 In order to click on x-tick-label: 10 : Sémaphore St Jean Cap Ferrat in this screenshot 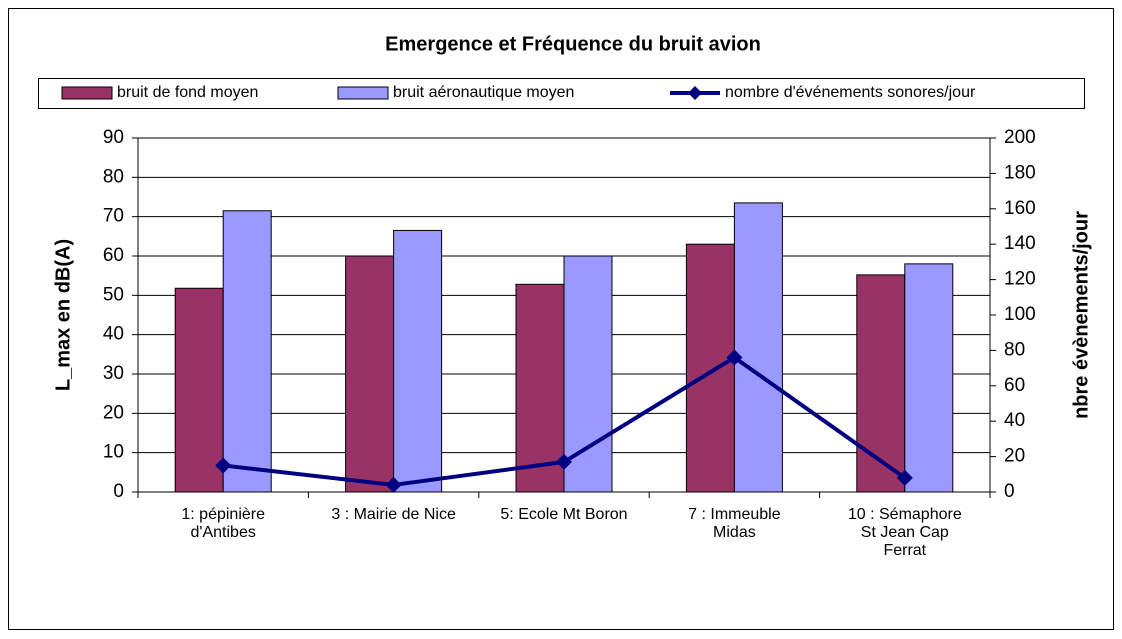, I will do `click(904, 532)`.